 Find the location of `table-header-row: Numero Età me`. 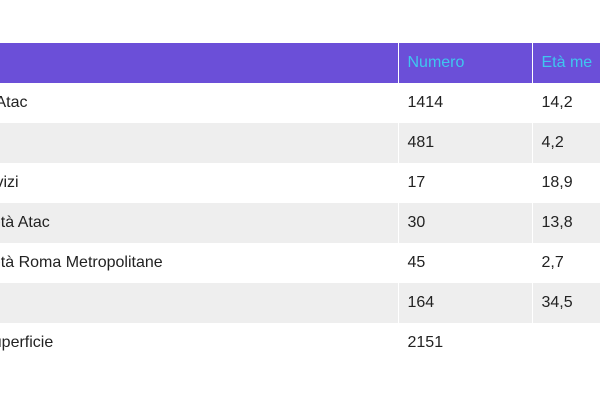

table-header-row: Numero Età me is located at coordinates (300, 63).